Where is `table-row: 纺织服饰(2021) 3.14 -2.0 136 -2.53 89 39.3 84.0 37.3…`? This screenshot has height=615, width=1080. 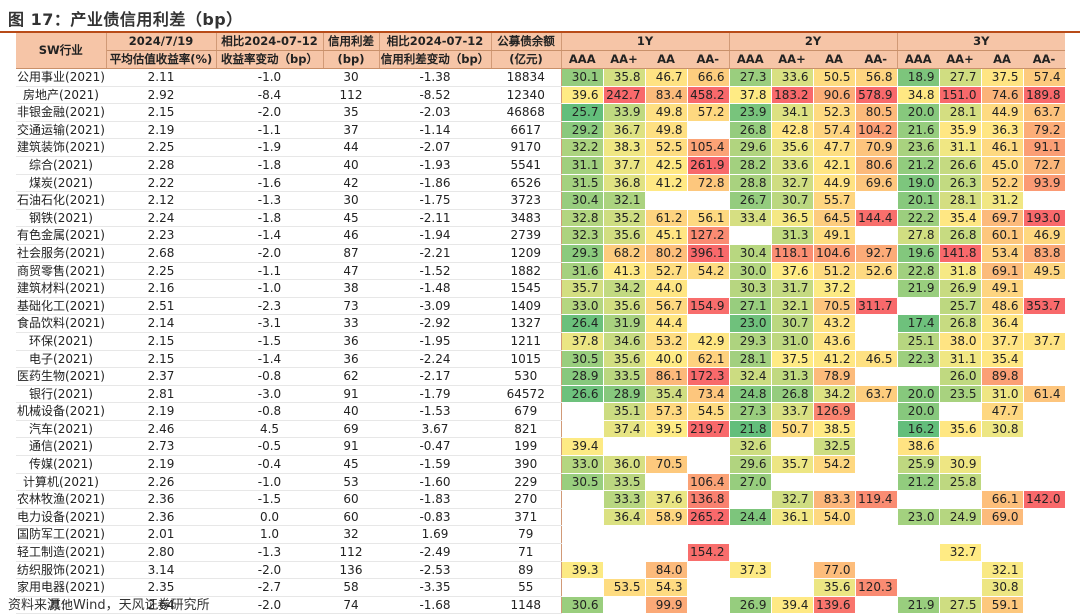
table-row: 纺织服饰(2021) 3.14 -2.0 136 -2.53 89 39.3 84.0 37.3… is located at coordinates (541, 570).